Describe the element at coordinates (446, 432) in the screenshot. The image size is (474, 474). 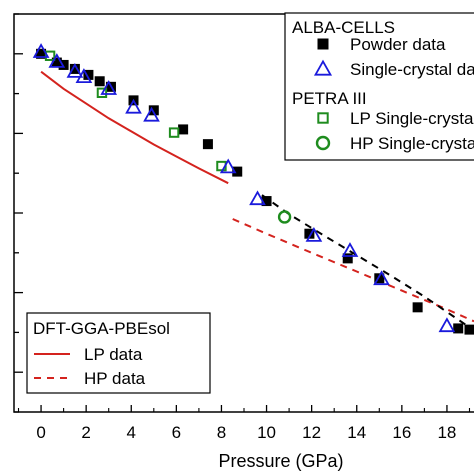
I see `x-tick-label: 18` at that location.